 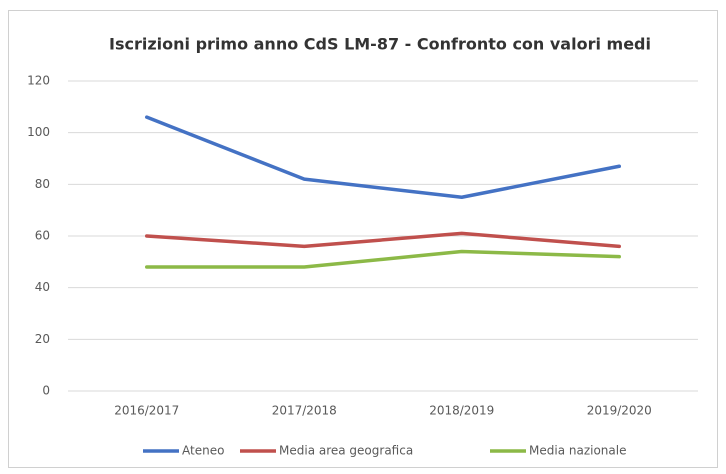 I want to click on y-tick-label: 60, so click(x=42, y=236).